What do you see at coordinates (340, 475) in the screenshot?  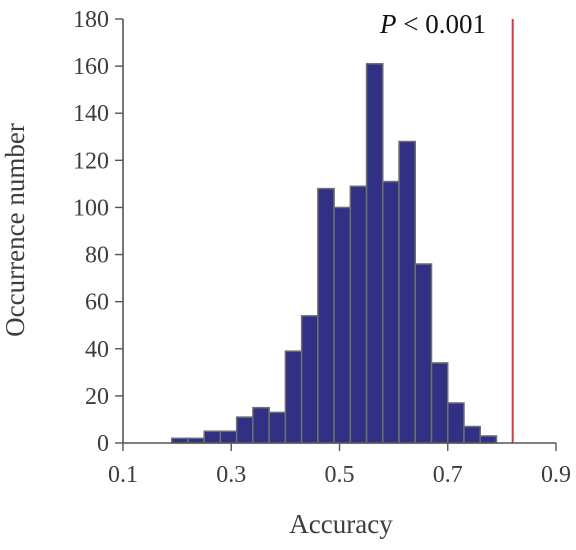 I see `x-axis-tick-label-3: 0.5` at bounding box center [340, 475].